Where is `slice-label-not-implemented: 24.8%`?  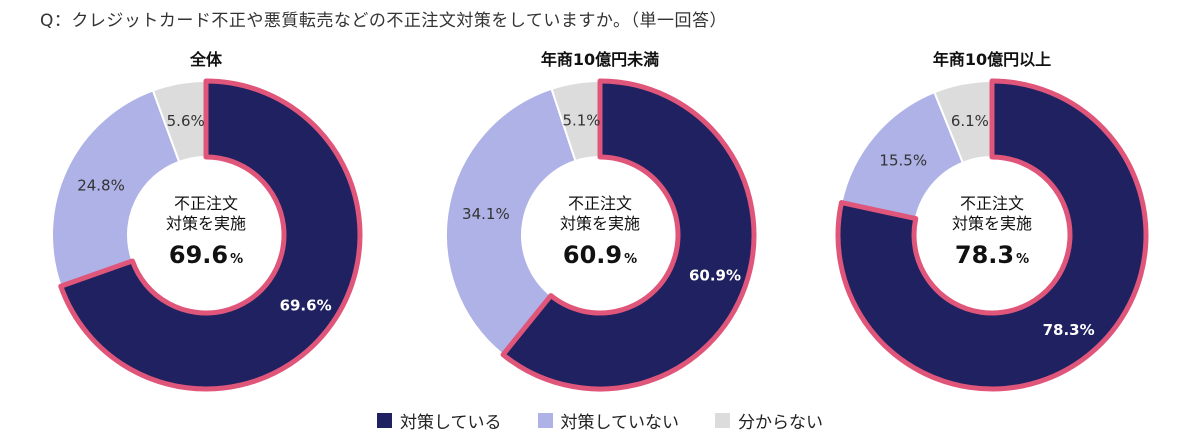 slice-label-not-implemented: 24.8% is located at coordinates (101, 186).